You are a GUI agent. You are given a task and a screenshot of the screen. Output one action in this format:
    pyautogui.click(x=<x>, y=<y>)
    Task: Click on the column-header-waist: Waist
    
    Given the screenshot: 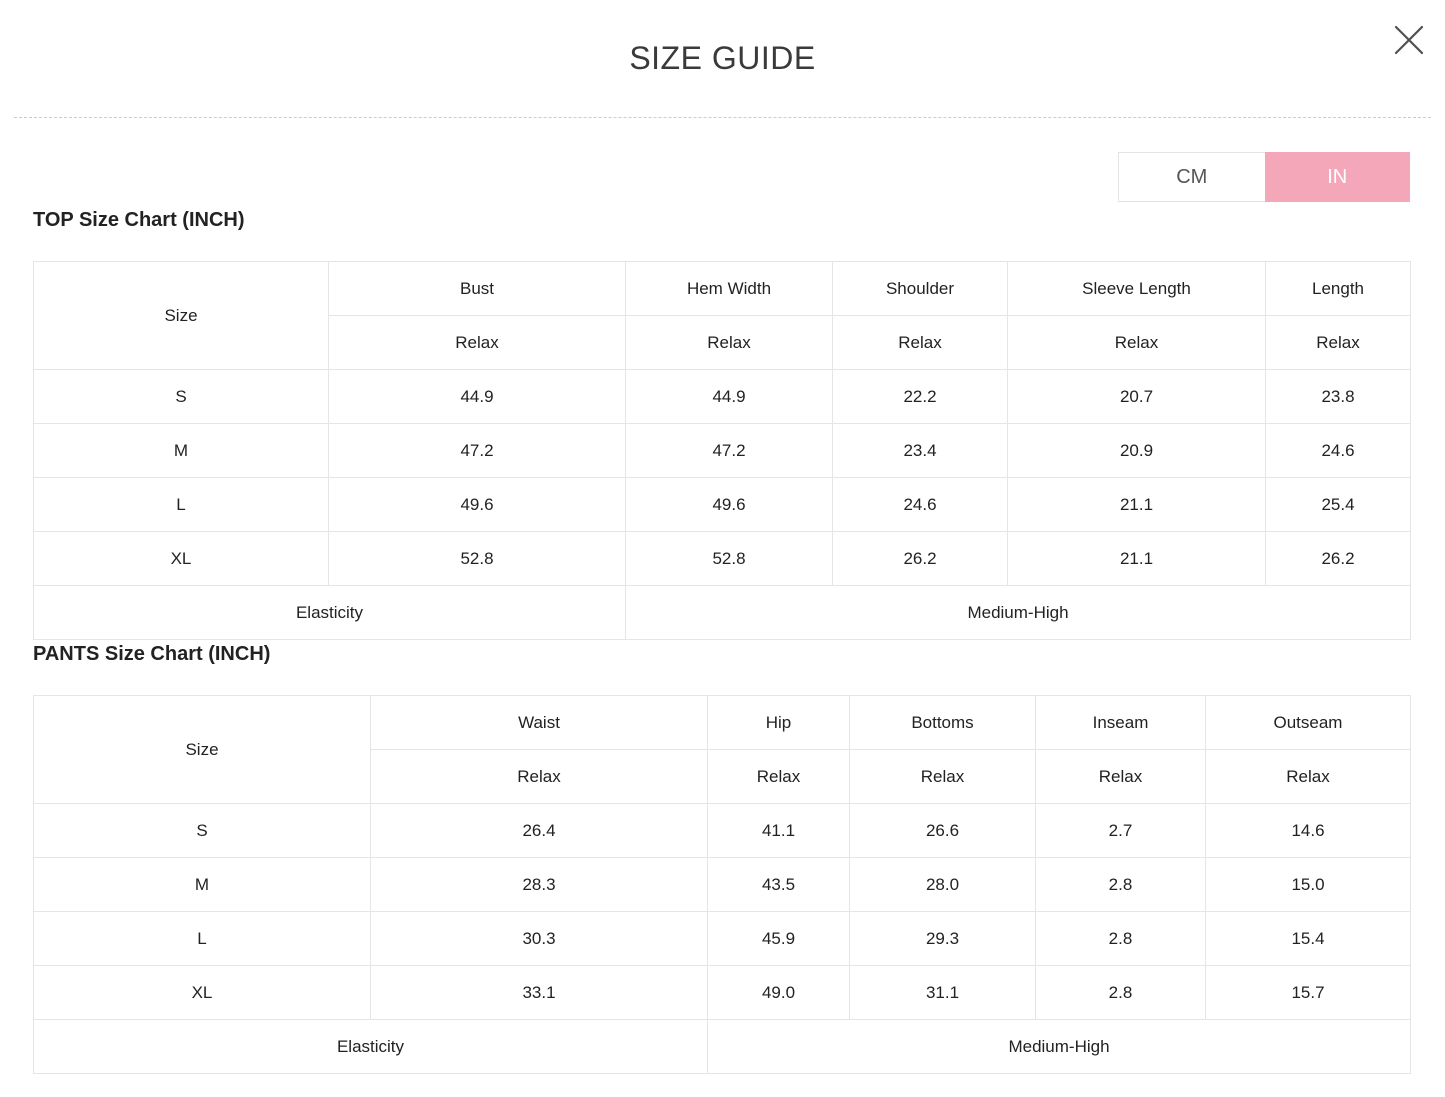 What is the action you would take?
    pyautogui.click(x=539, y=722)
    